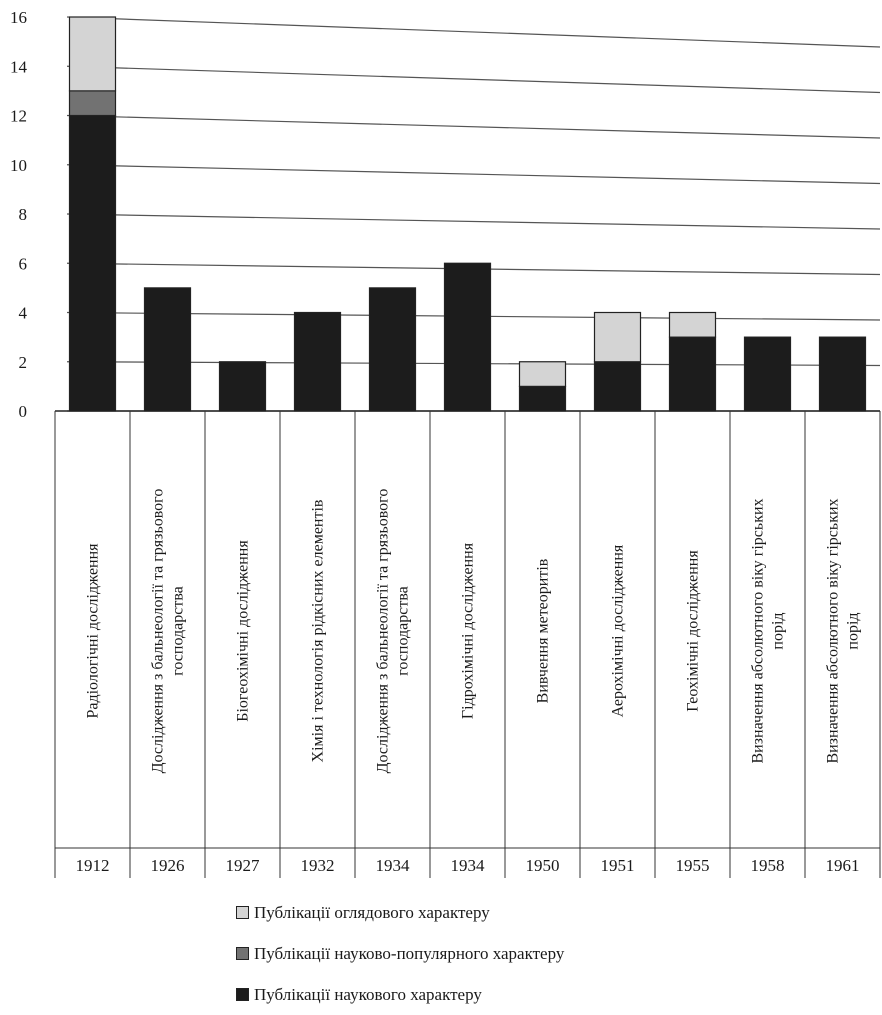 This screenshot has width=882, height=1015. What do you see at coordinates (23, 263) in the screenshot?
I see `y-tick-label: 6` at bounding box center [23, 263].